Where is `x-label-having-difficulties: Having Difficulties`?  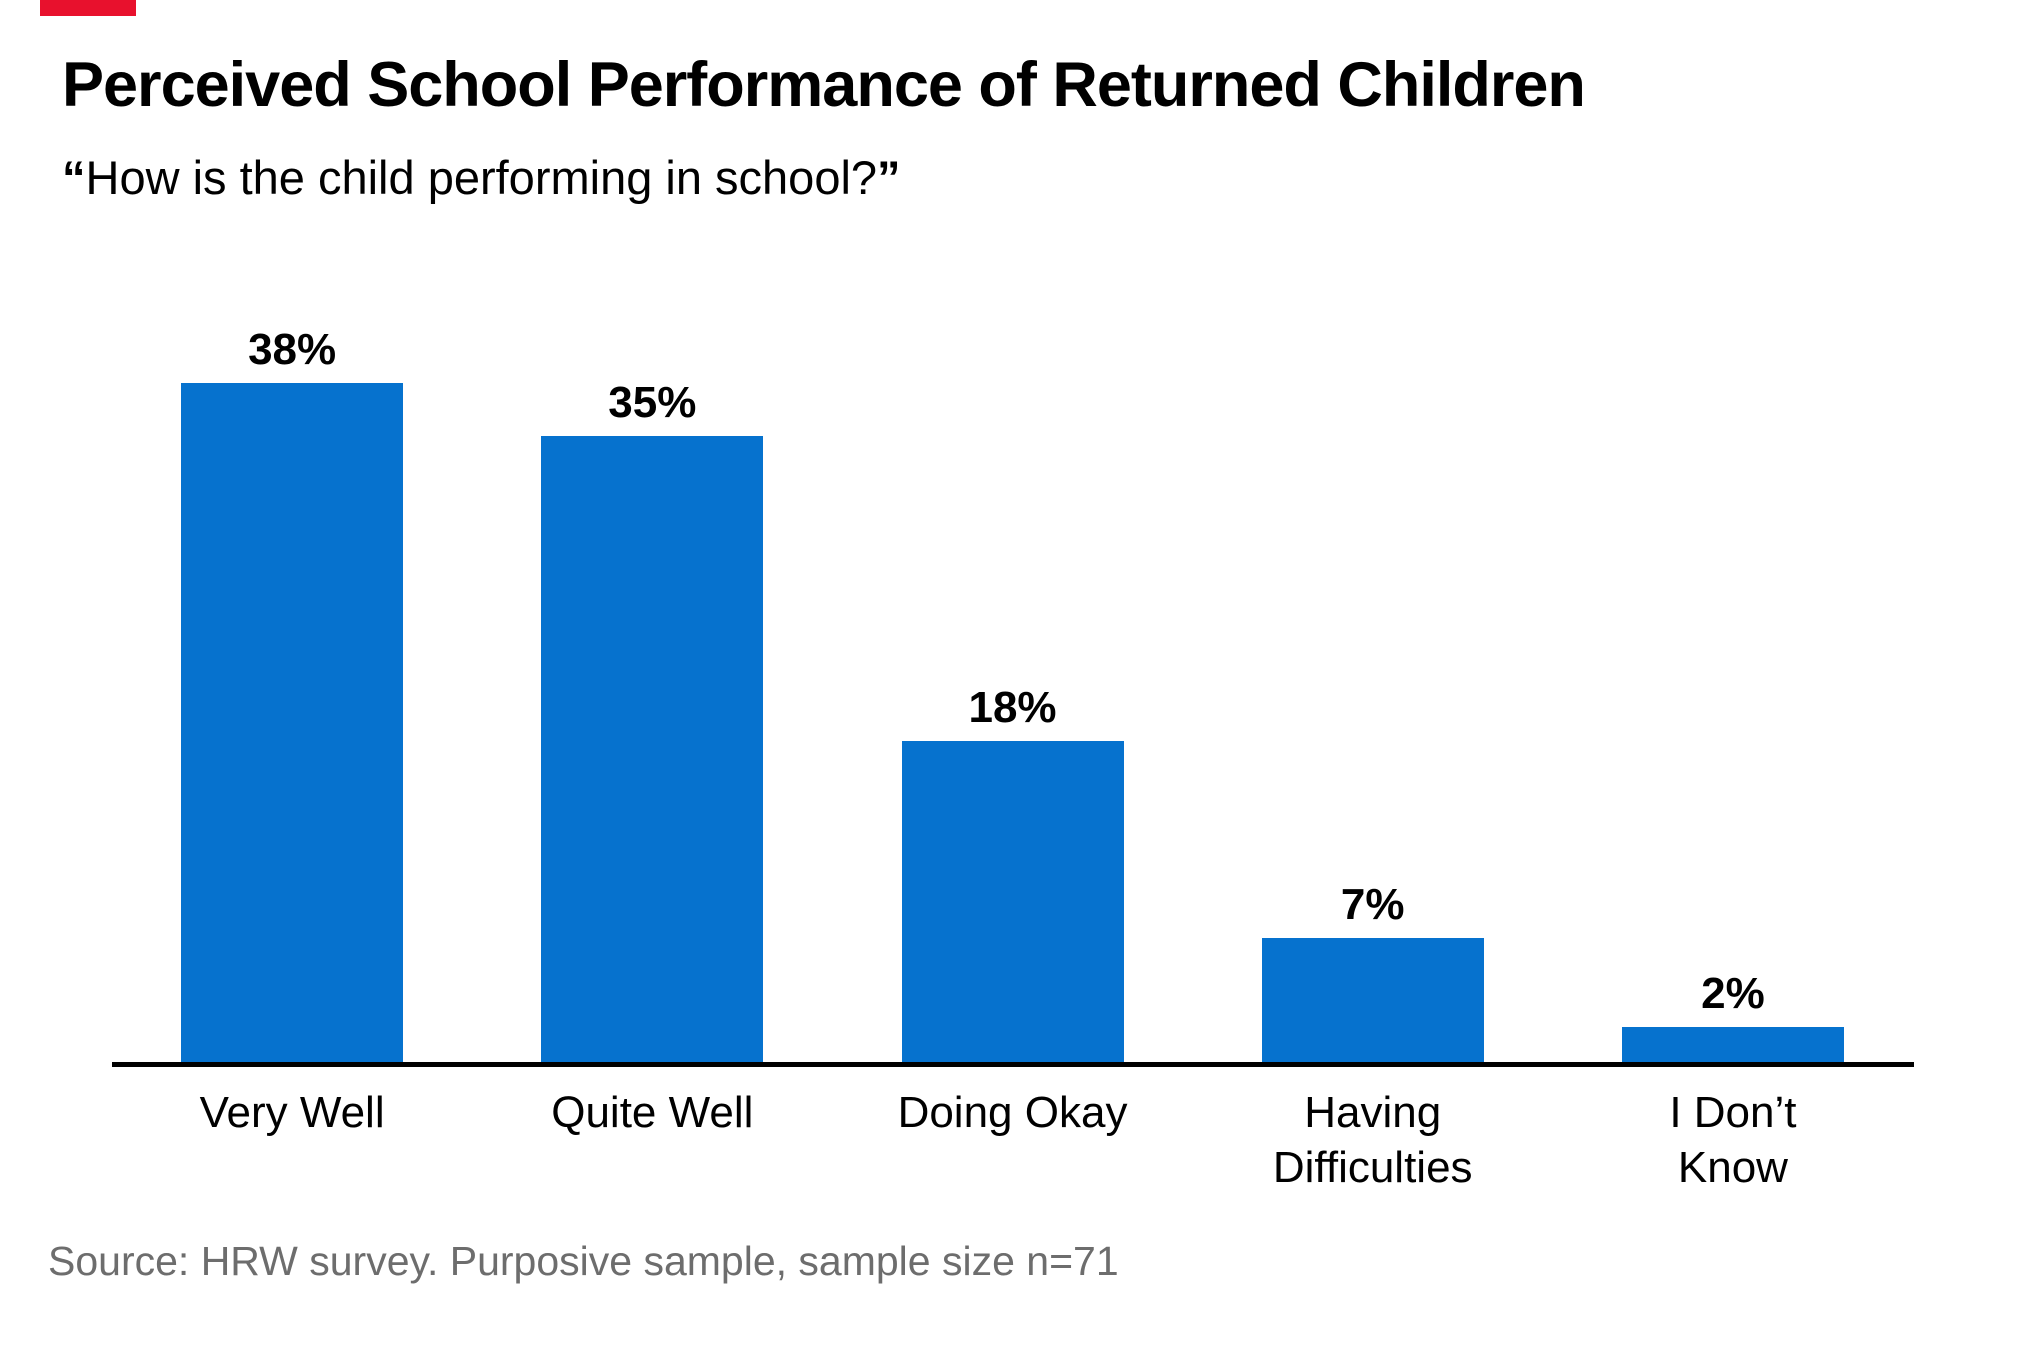 x-label-having-difficulties: Having Difficulties is located at coordinates (1372, 1140).